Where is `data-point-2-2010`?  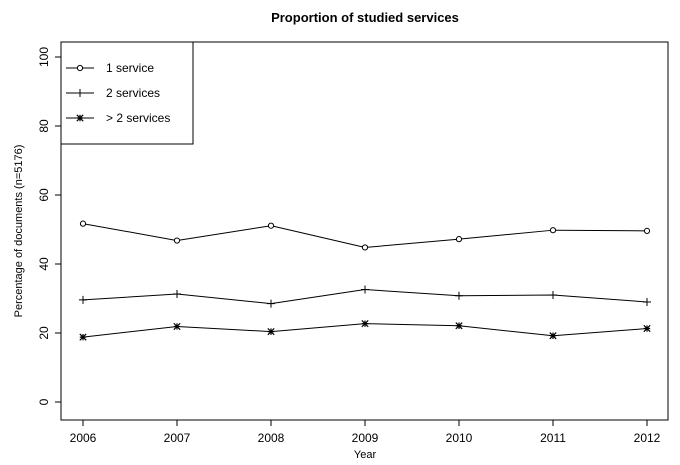
data-point-2-2010 is located at coordinates (459, 295).